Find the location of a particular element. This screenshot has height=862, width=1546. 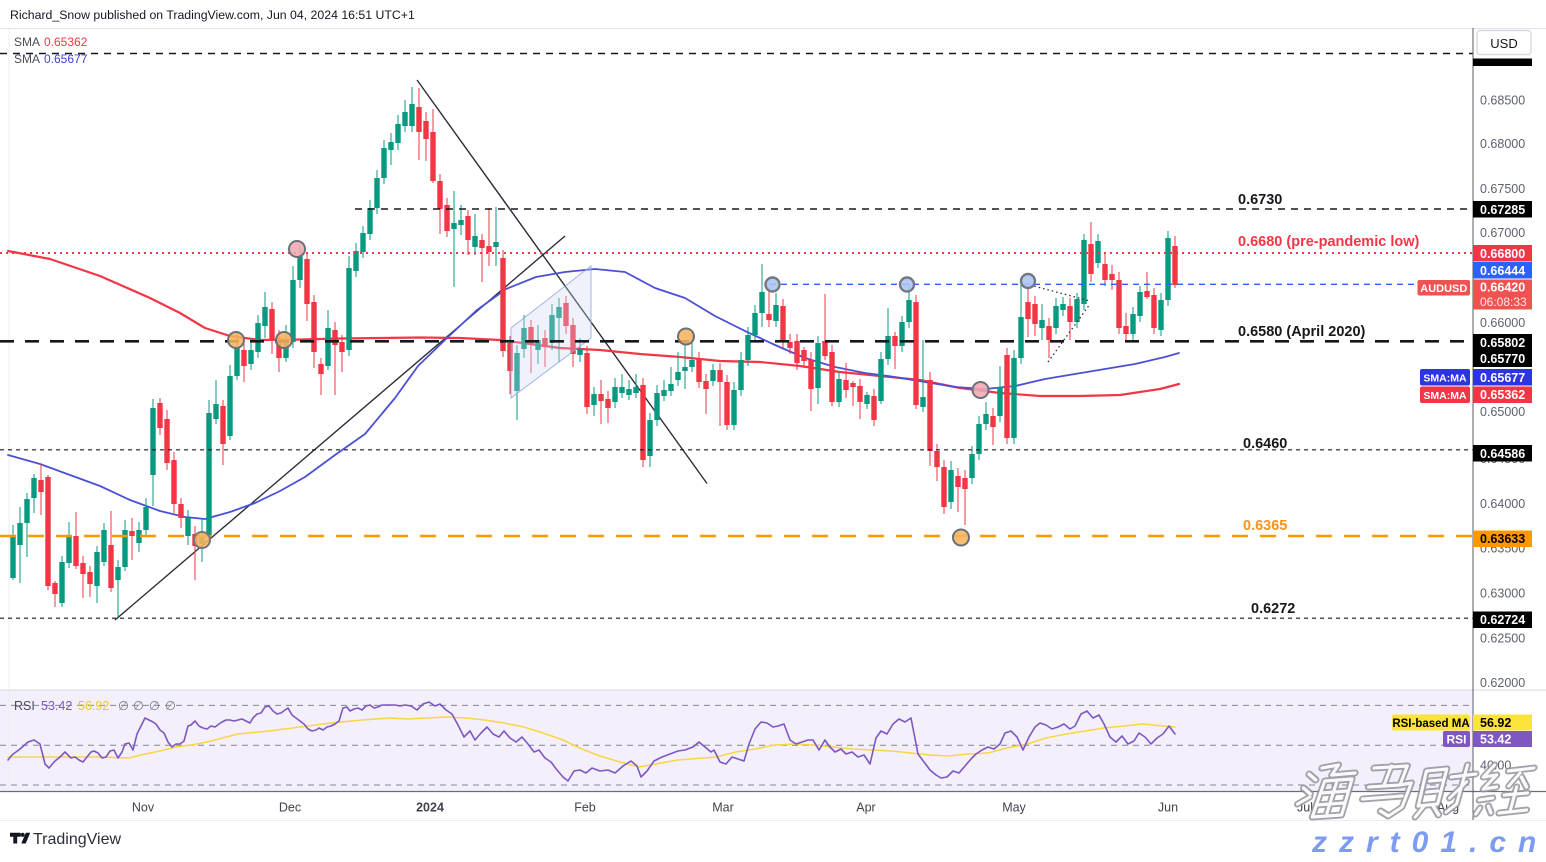

svg-text: May is located at coordinates (1014, 808).